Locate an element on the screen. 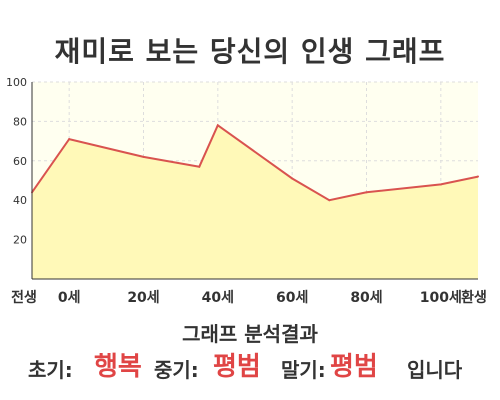 The width and height of the screenshot is (500, 400). early-label: 초기: is located at coordinates (50, 370).